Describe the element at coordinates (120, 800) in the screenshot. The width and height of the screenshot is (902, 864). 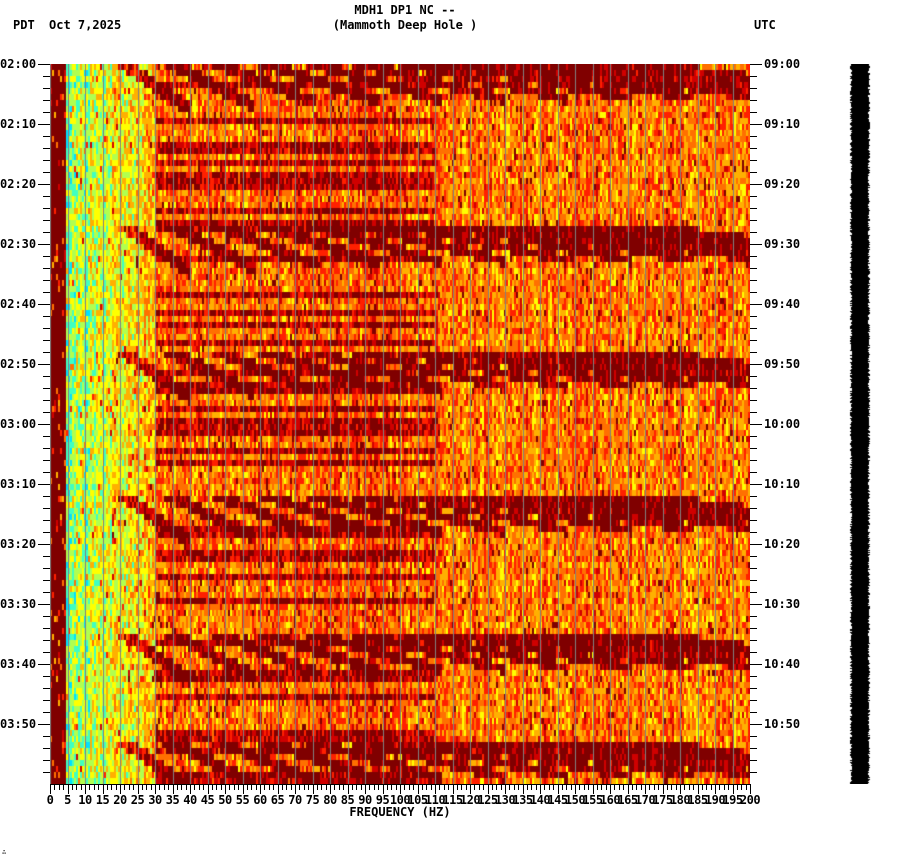
I see `x-tick-label: 20` at that location.